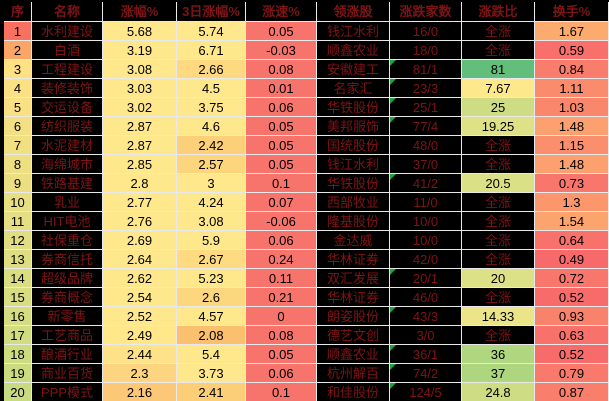 This screenshot has height=401, width=609. Describe the element at coordinates (306, 107) in the screenshot. I see `table-row: 5 交运设备 3.02 3.75 0.06 华铁股份 25/1 25 1.03` at that location.